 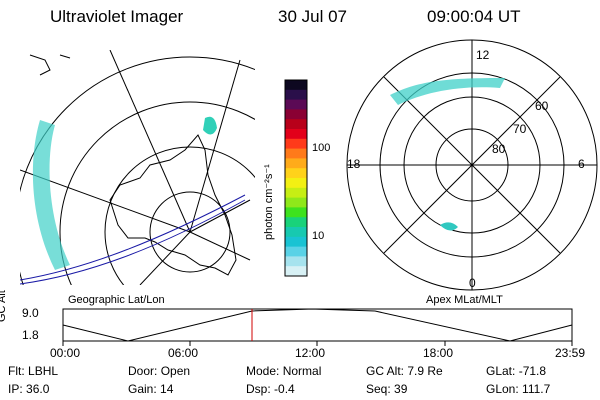 I want to click on colorbar-border, so click(x=296, y=178).